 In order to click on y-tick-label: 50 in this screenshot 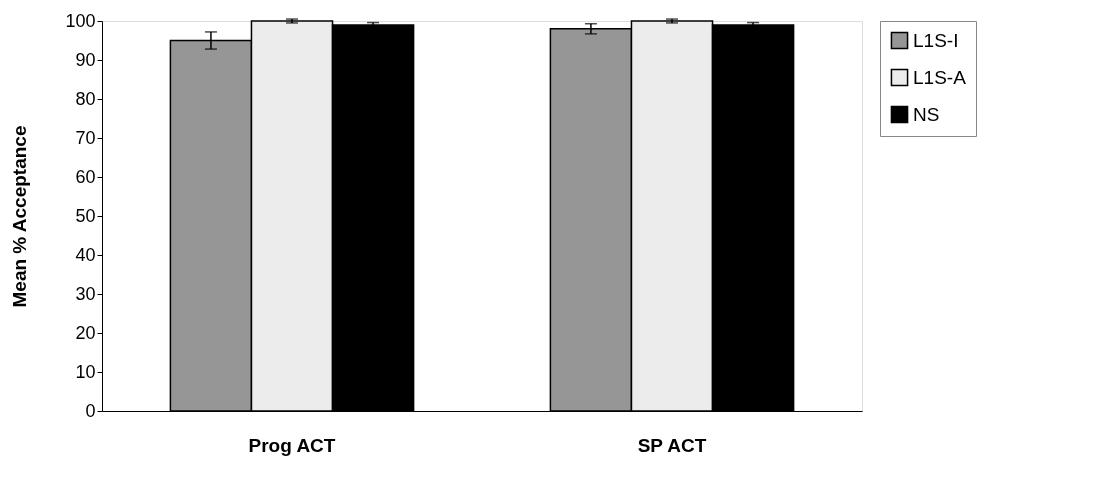, I will do `click(85, 215)`.